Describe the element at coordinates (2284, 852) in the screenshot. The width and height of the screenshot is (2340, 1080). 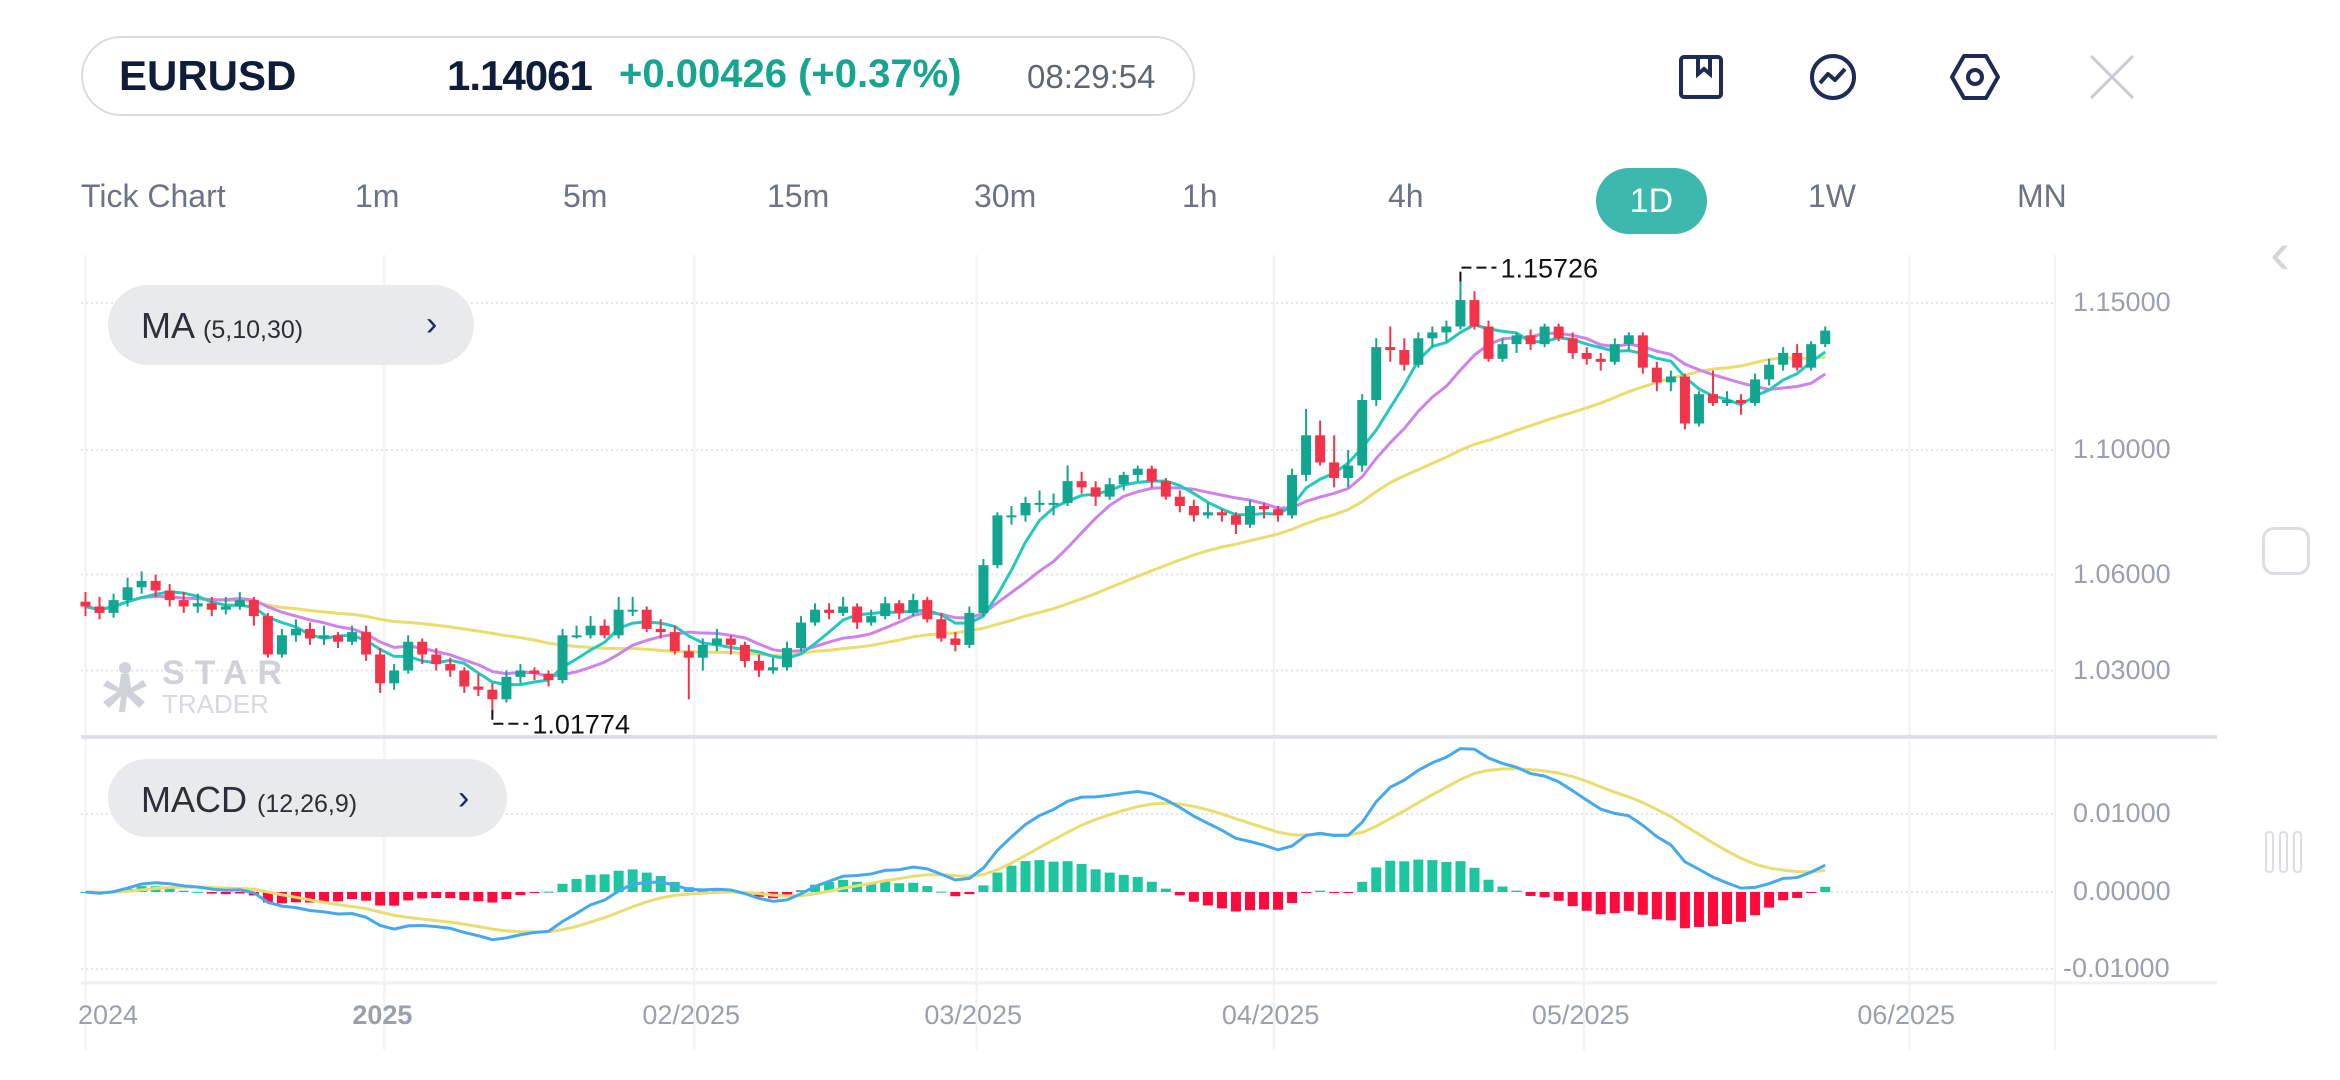
I see `drag-handle-icon` at that location.